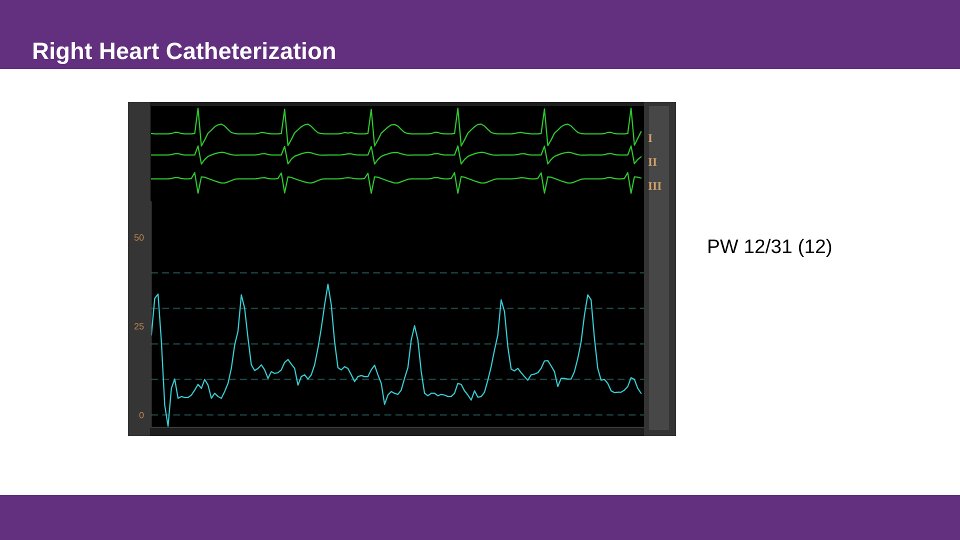 The height and width of the screenshot is (540, 960). What do you see at coordinates (650, 138) in the screenshot?
I see `series-label: I` at bounding box center [650, 138].